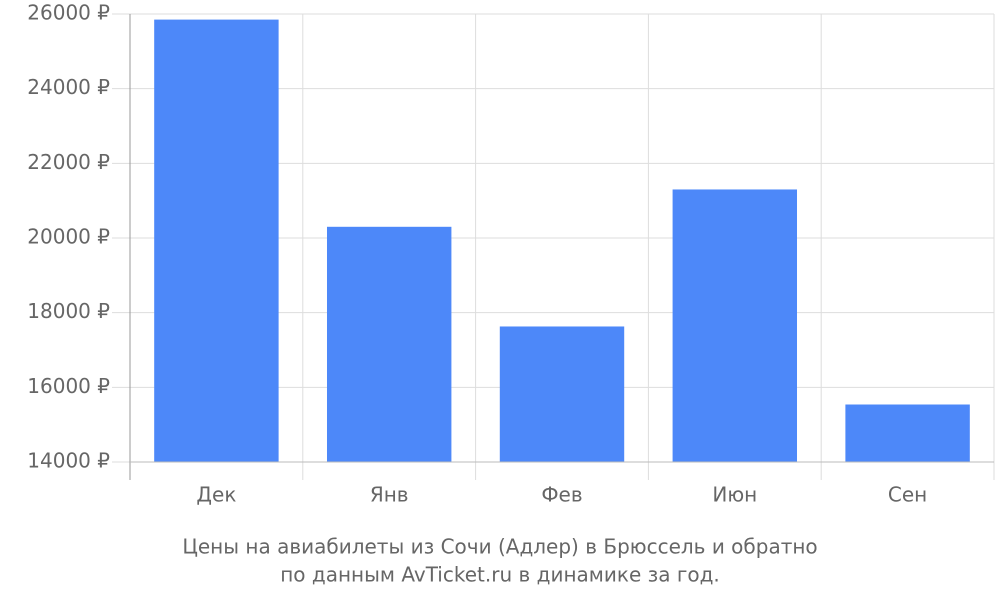  What do you see at coordinates (389, 495) in the screenshot?
I see `x-tick-label: Янв` at bounding box center [389, 495].